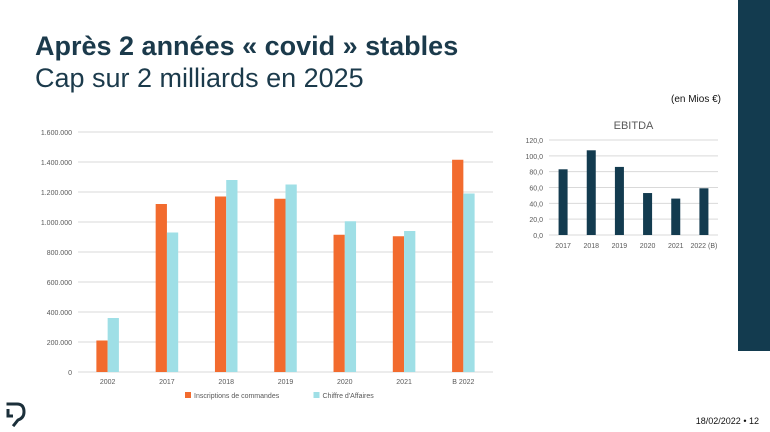  What do you see at coordinates (56, 223) in the screenshot?
I see `y-tick-label: 1.000.000` at bounding box center [56, 223].